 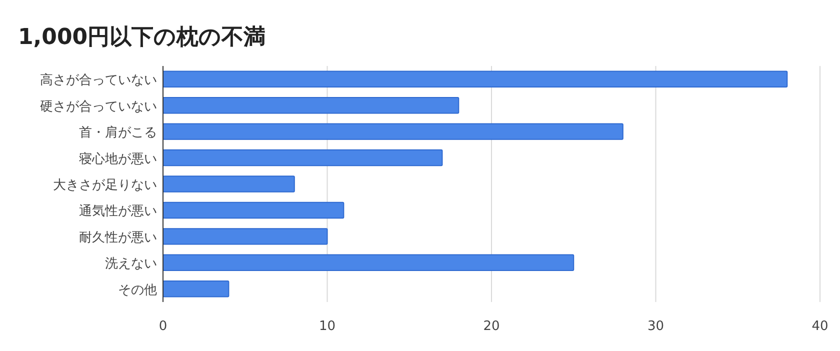 I want to click on x-tick-label: 20, so click(x=491, y=326).